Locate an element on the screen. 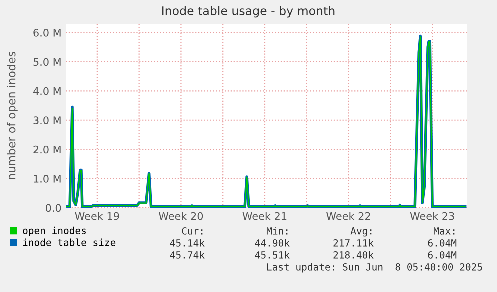 The width and height of the screenshot is (497, 292). legend-label: open inodes is located at coordinates (54, 231).